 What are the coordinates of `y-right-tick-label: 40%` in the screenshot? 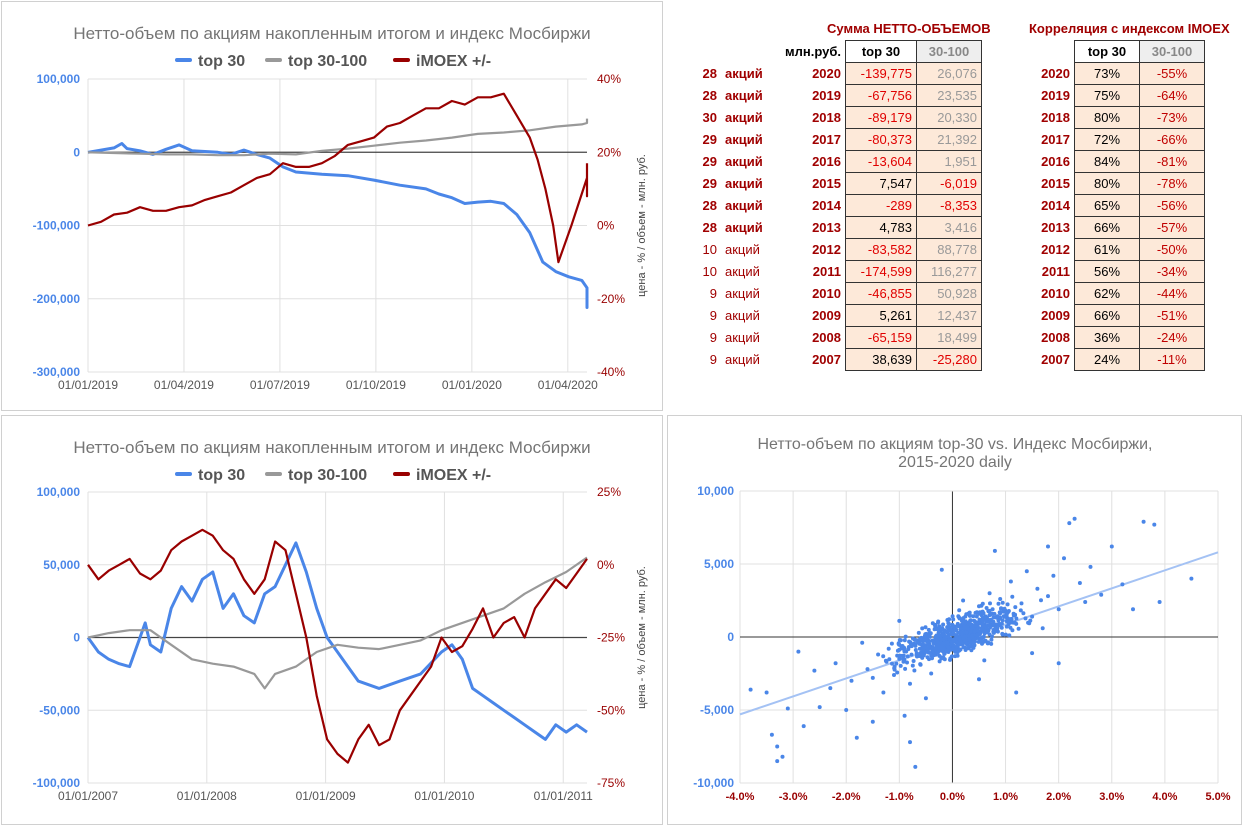 It's located at (609, 79).